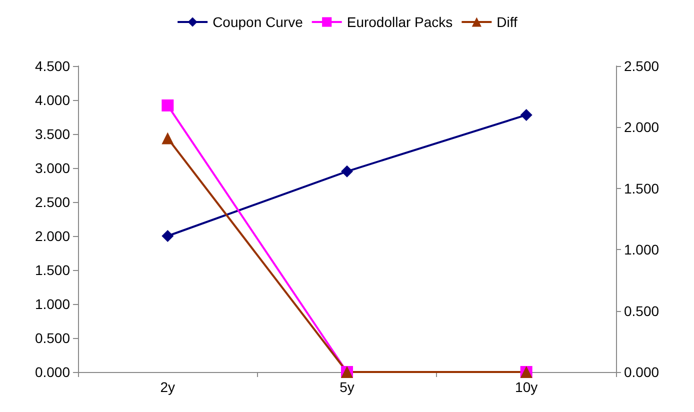 The height and width of the screenshot is (412, 694). What do you see at coordinates (52, 236) in the screenshot?
I see `y-tick-label: 2.000` at bounding box center [52, 236].